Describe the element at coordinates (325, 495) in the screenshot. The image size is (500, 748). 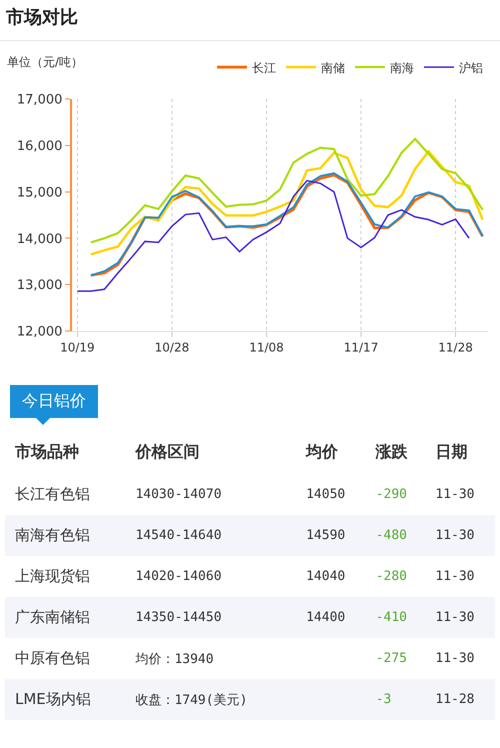
I see `text: 14050` at that location.